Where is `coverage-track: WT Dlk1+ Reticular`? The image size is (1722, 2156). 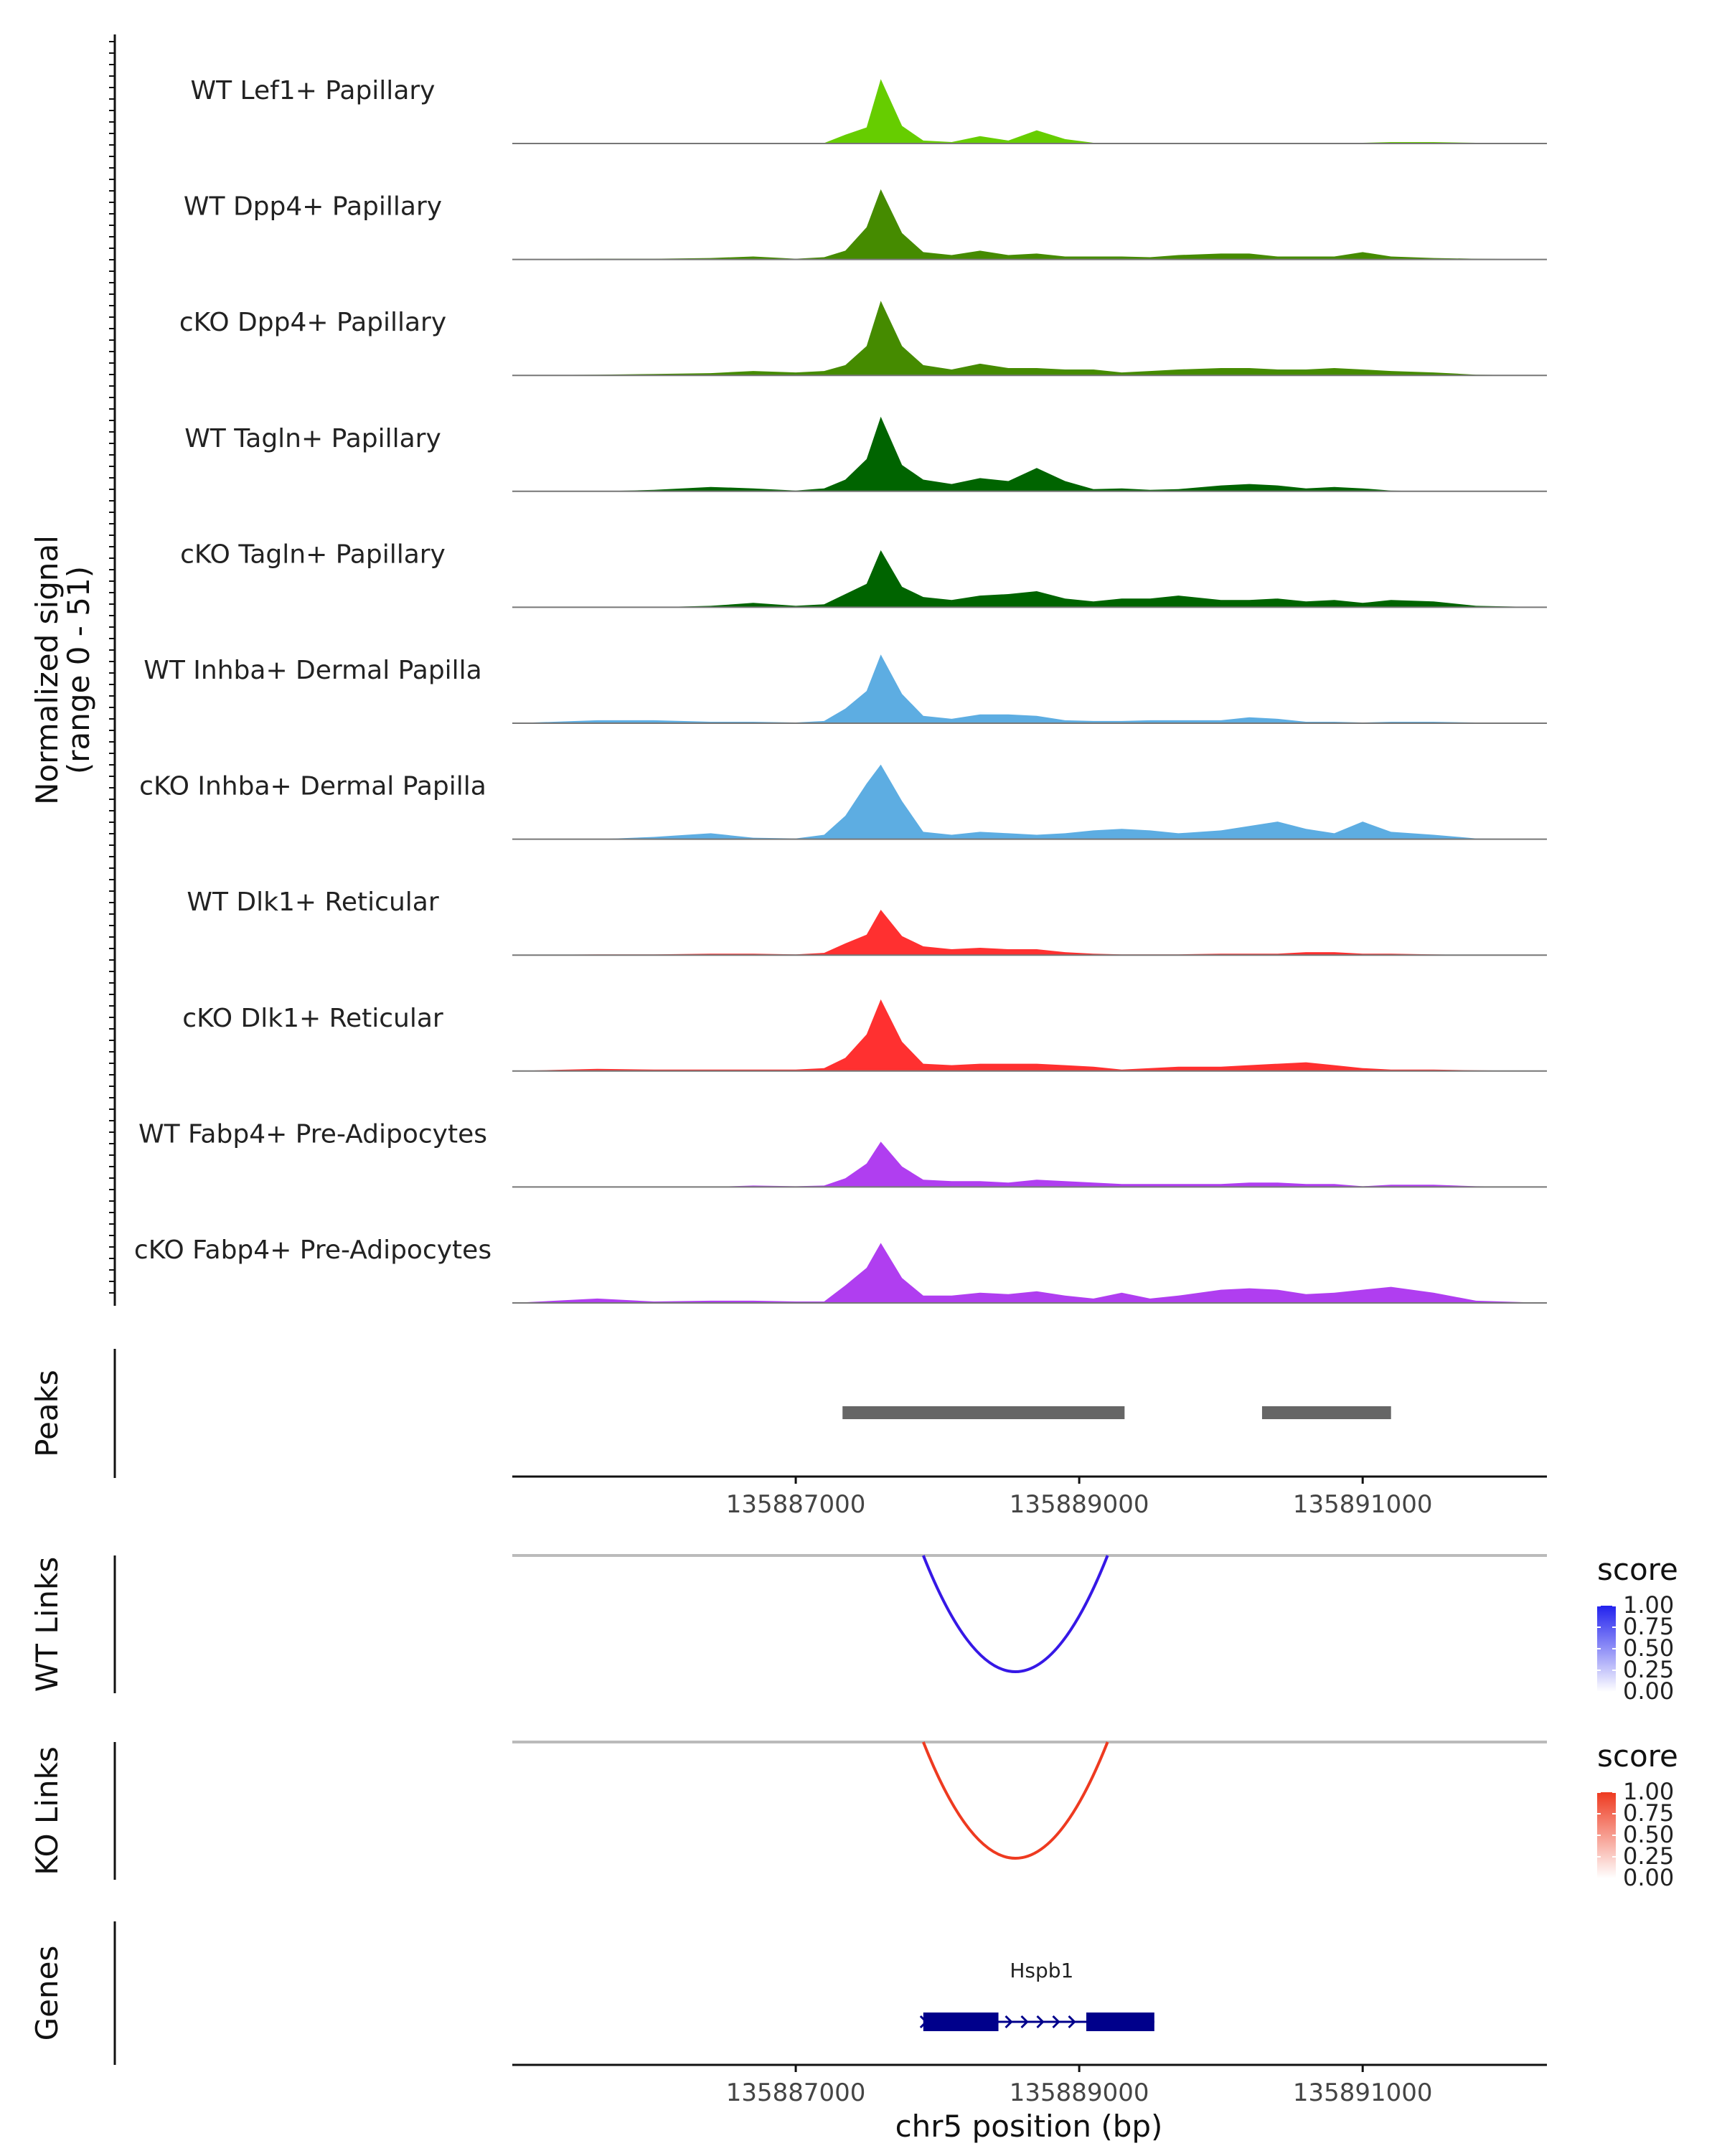 coverage-track: WT Dlk1+ Reticular is located at coordinates (867, 922).